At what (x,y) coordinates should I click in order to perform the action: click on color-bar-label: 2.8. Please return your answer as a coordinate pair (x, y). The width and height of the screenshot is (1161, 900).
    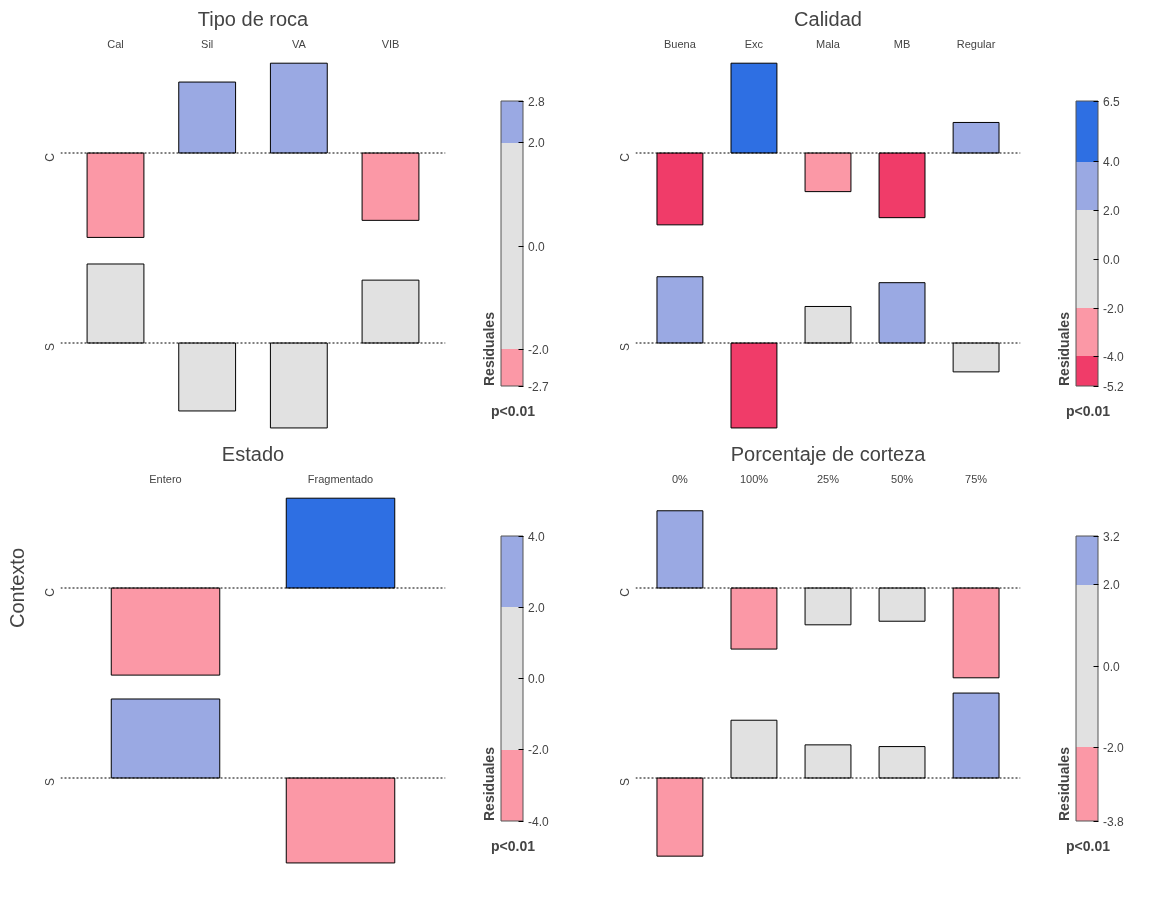
    Looking at the image, I should click on (537, 101).